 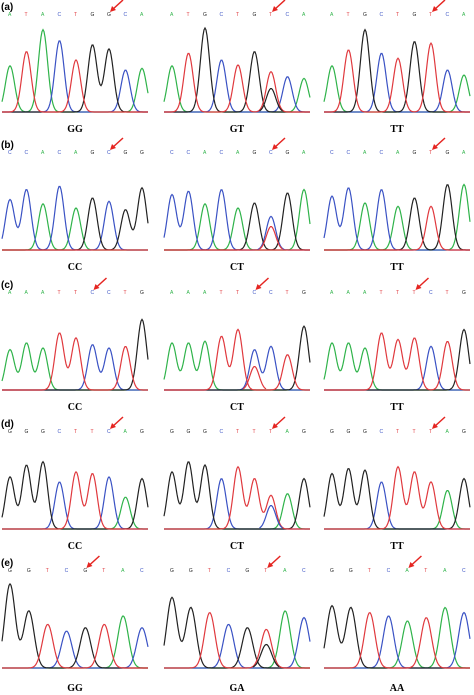 I want to click on chromatogram-cell: G G T C G T A C GA, so click(x=237, y=624).